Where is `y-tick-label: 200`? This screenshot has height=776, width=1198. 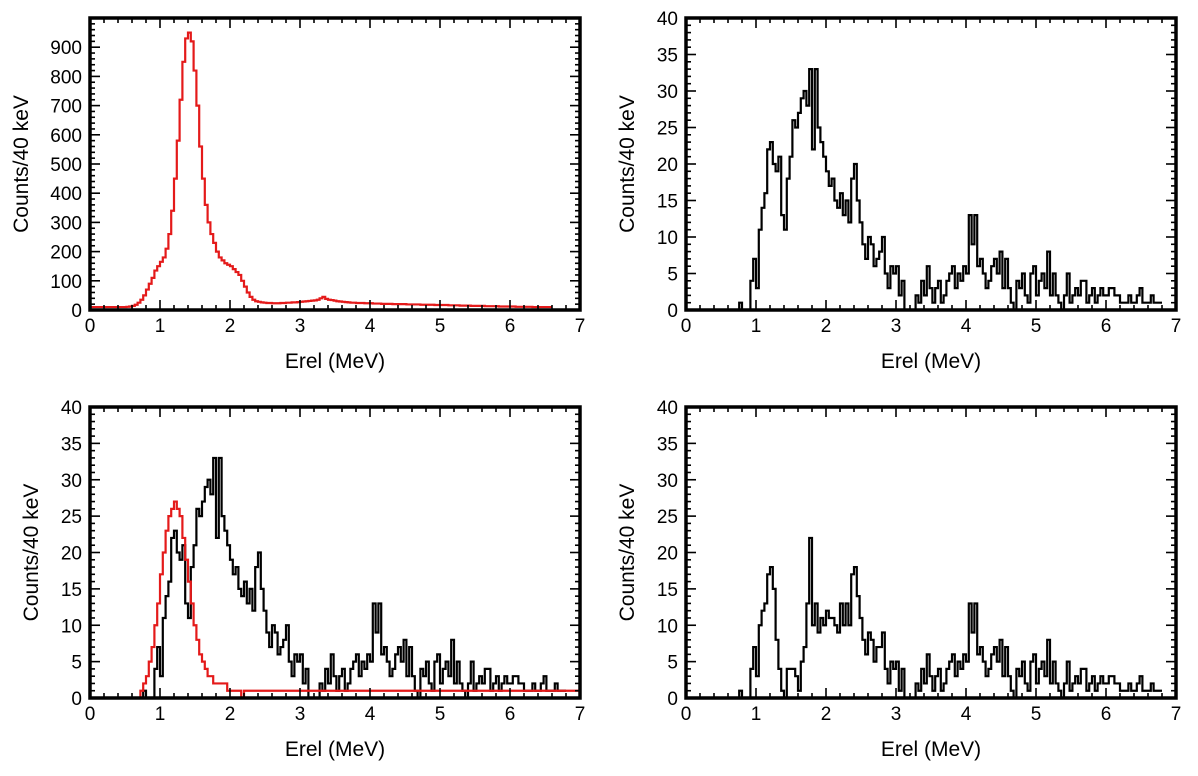
y-tick-label: 200 is located at coordinates (66, 253).